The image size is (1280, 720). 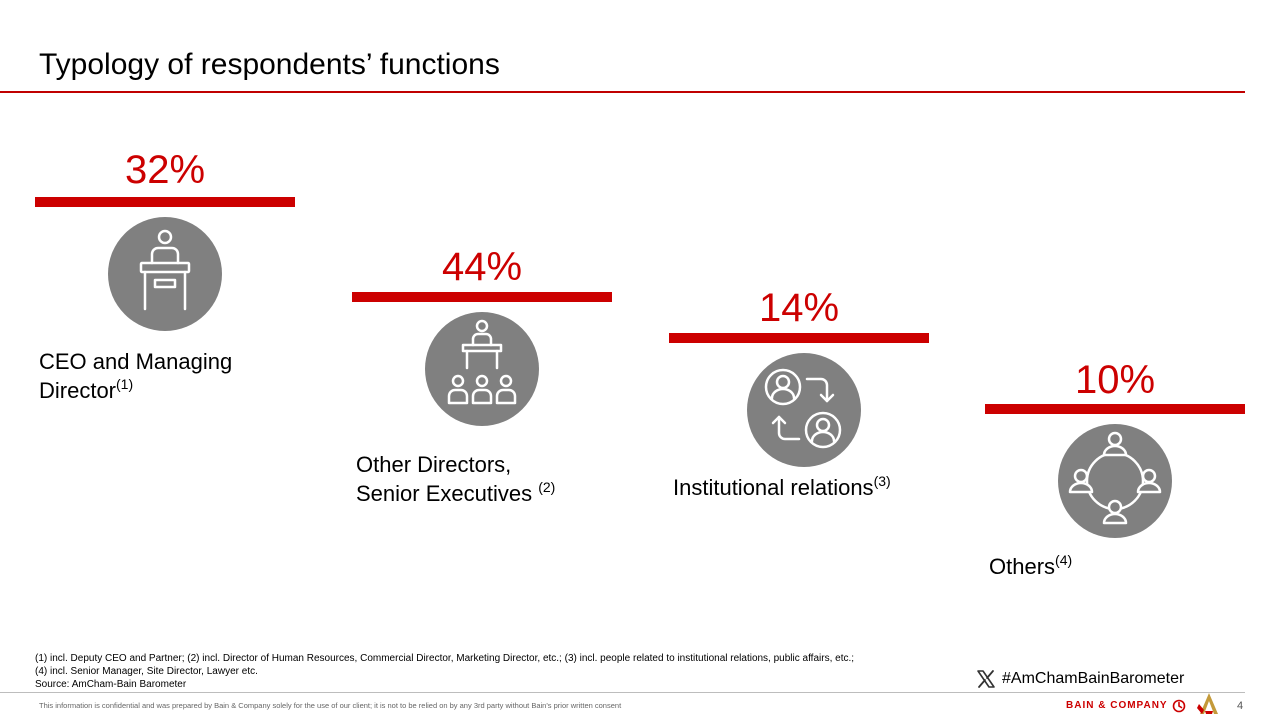 What do you see at coordinates (1117, 705) in the screenshot?
I see `brand-name: BAIN & COMPANY` at bounding box center [1117, 705].